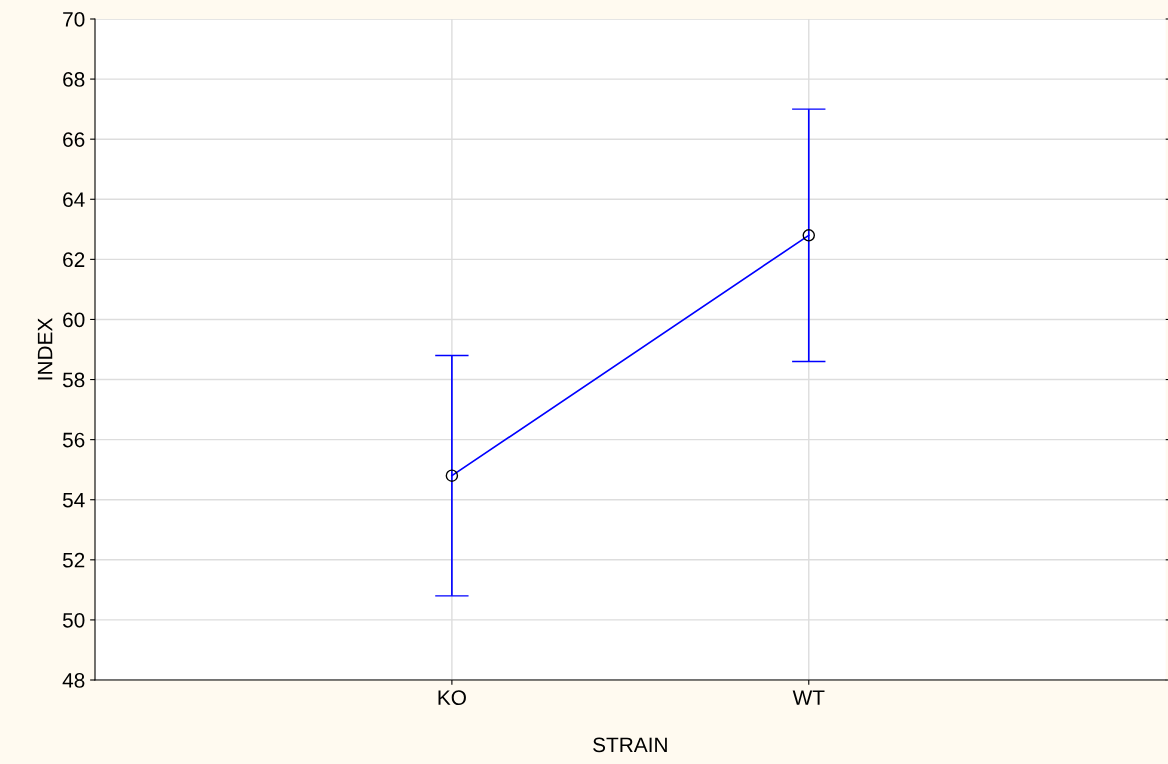 This screenshot has width=1168, height=764. What do you see at coordinates (74, 320) in the screenshot?
I see `y-tick-label: 60` at bounding box center [74, 320].